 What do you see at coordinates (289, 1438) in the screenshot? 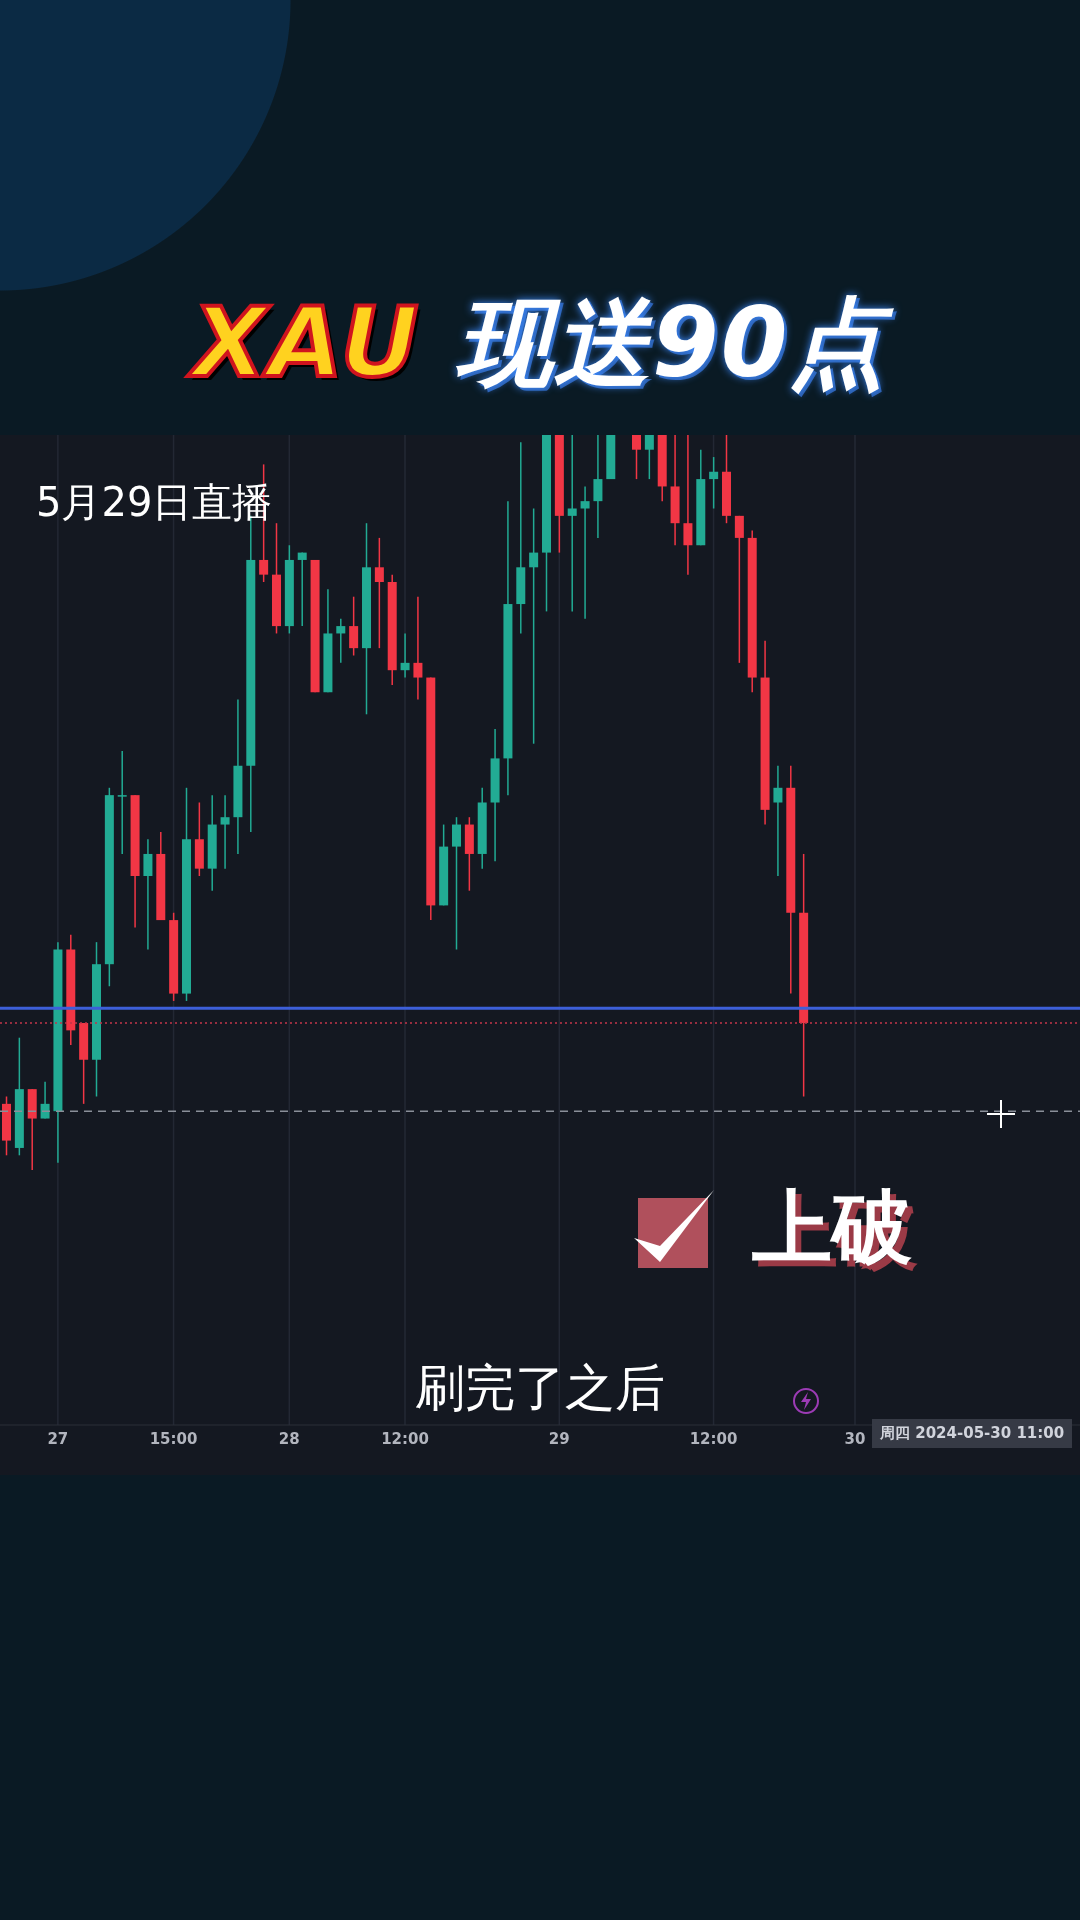
I see `x-tick-label: 28` at bounding box center [289, 1438].